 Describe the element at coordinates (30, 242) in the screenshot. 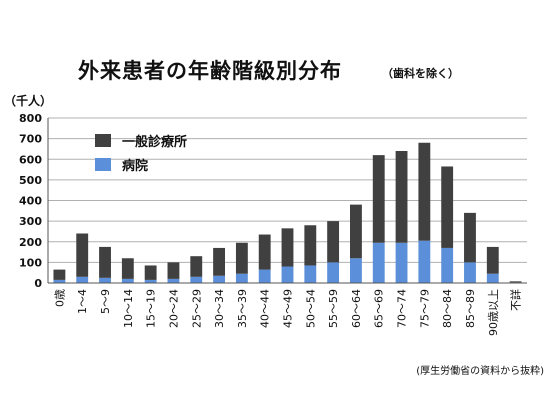

I see `y-tick-label: 200` at that location.